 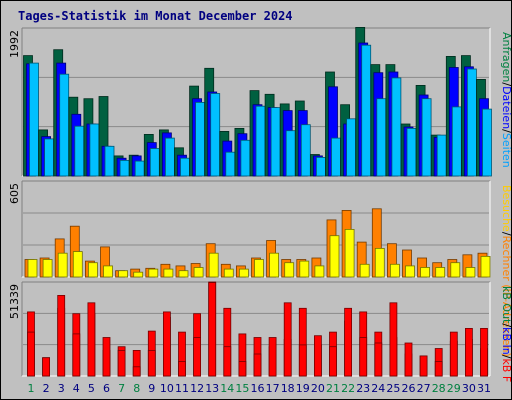 I want to click on legend-entry: Dateien, so click(x=506, y=107).